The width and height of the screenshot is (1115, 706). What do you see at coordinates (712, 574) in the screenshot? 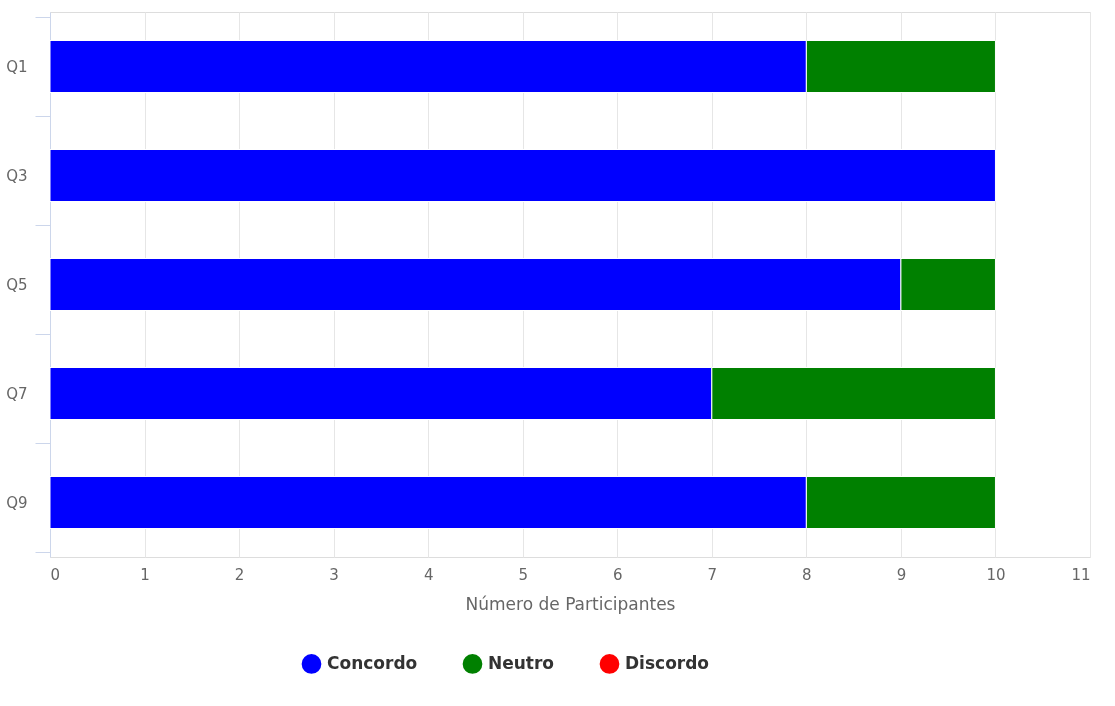
I see `x-tick-label: 7` at bounding box center [712, 574].